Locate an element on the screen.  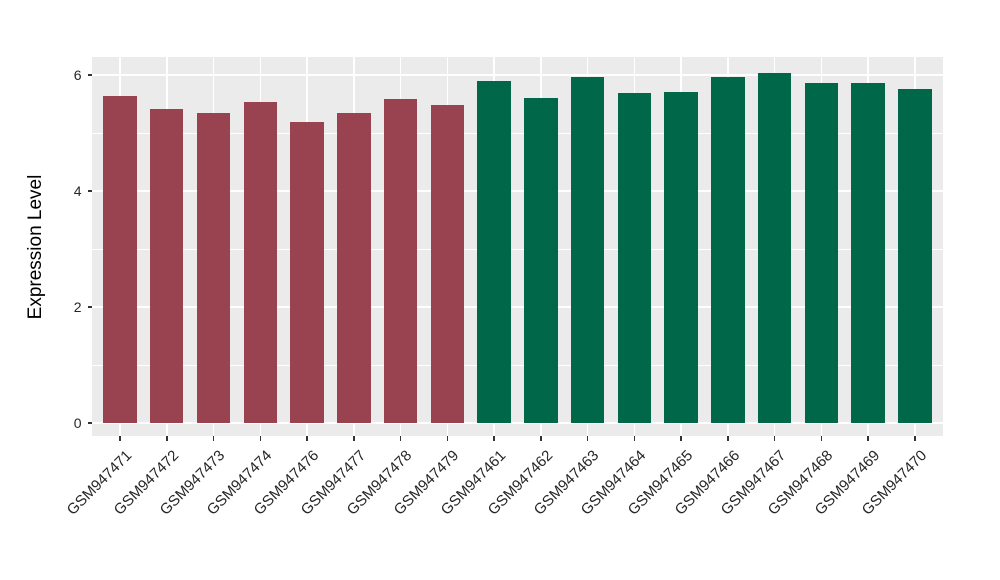
bar-GSM947468 is located at coordinates (821, 253).